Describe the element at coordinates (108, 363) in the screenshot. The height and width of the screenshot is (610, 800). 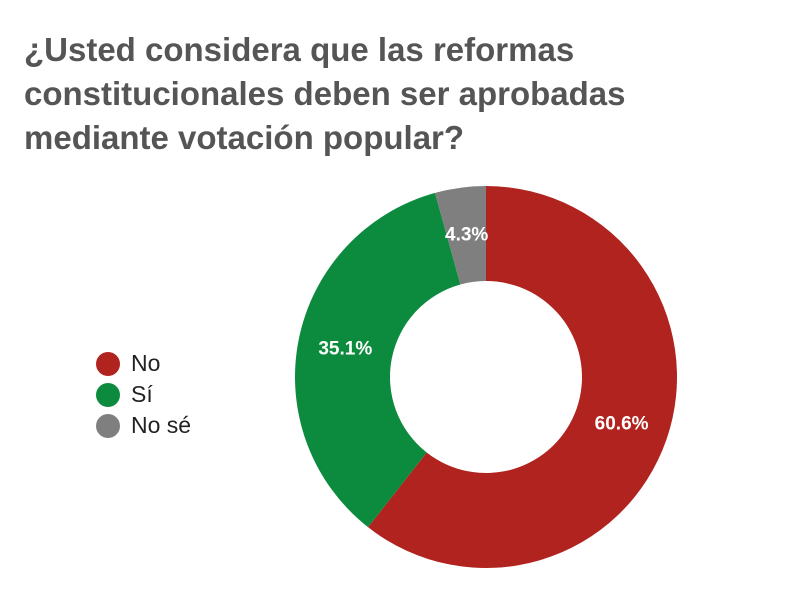
I see `legend-swatch-no` at that location.